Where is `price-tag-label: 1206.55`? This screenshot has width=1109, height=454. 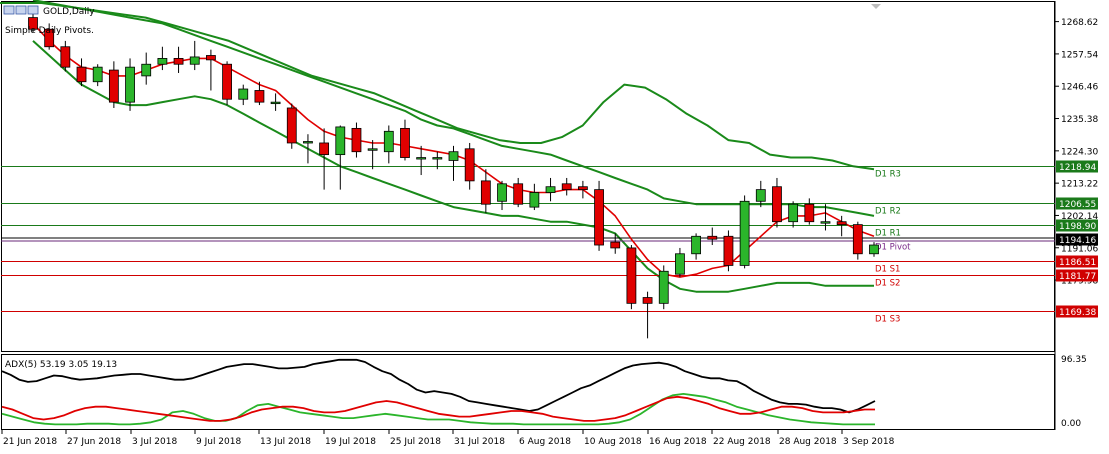 price-tag-label: 1206.55 is located at coordinates (1077, 205).